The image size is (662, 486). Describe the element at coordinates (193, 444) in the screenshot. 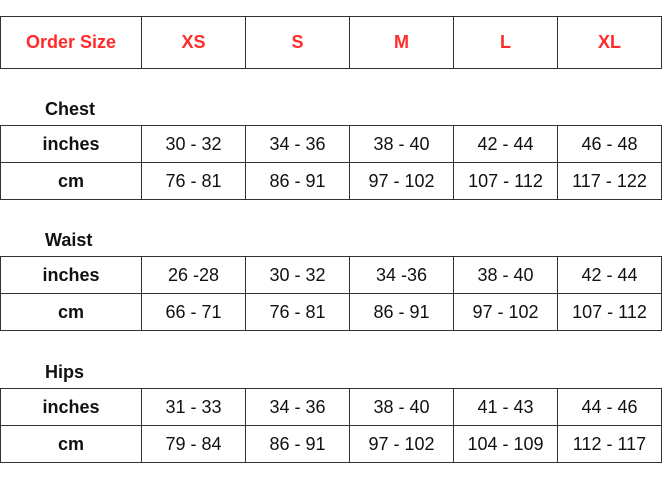

I see `measurement-cell: 79 - 84` at that location.